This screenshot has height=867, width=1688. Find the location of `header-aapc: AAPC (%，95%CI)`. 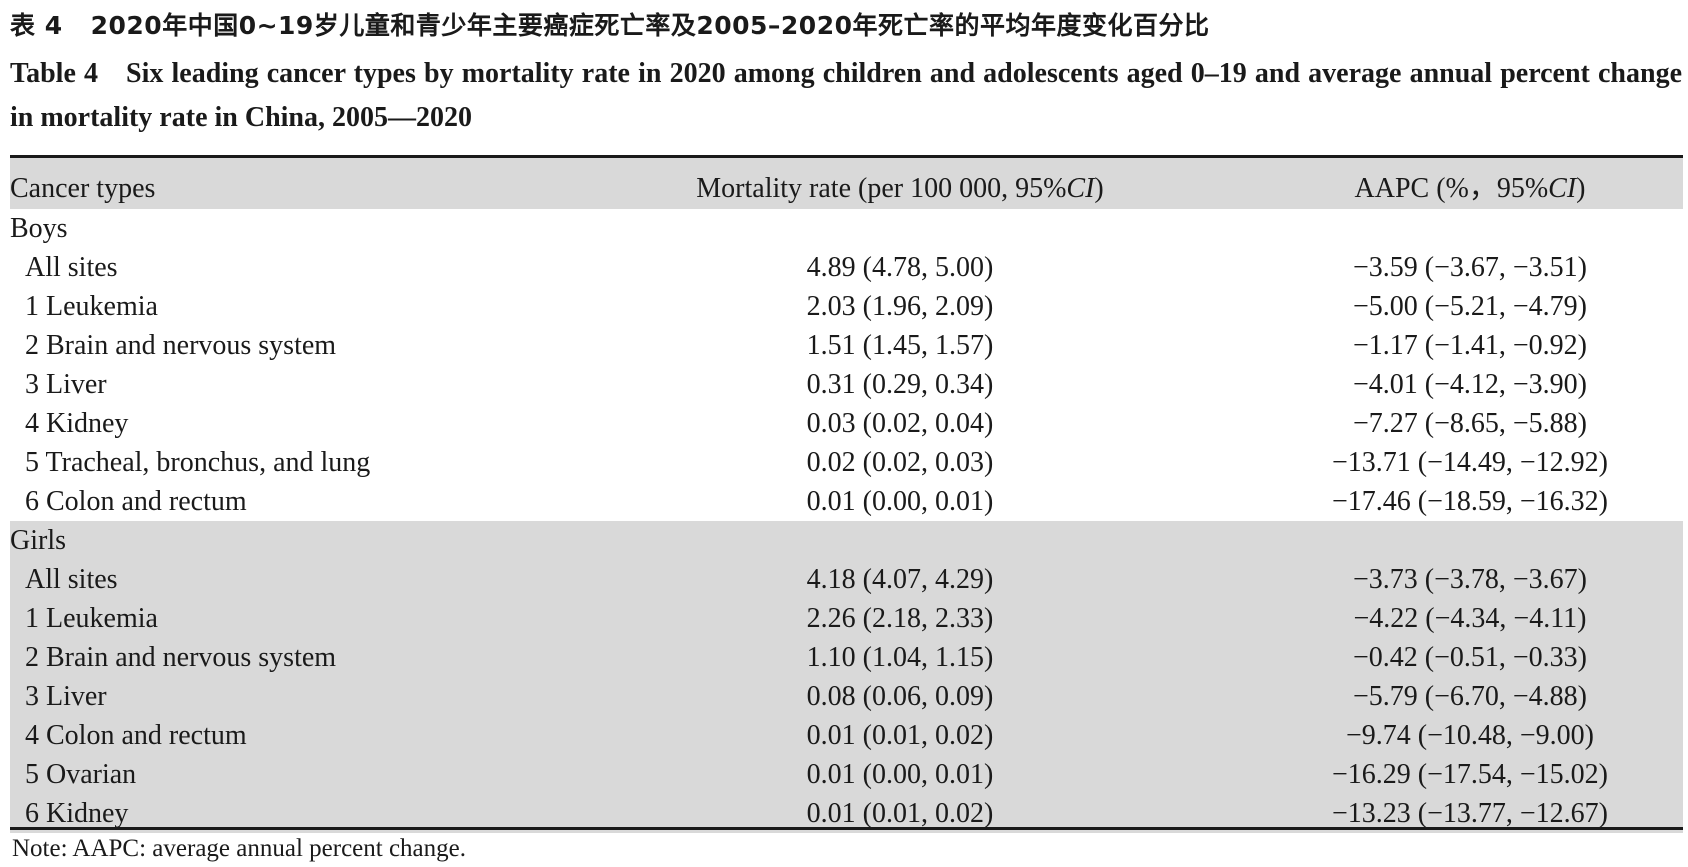

header-aapc: AAPC (%，95%CI) is located at coordinates (1470, 188).